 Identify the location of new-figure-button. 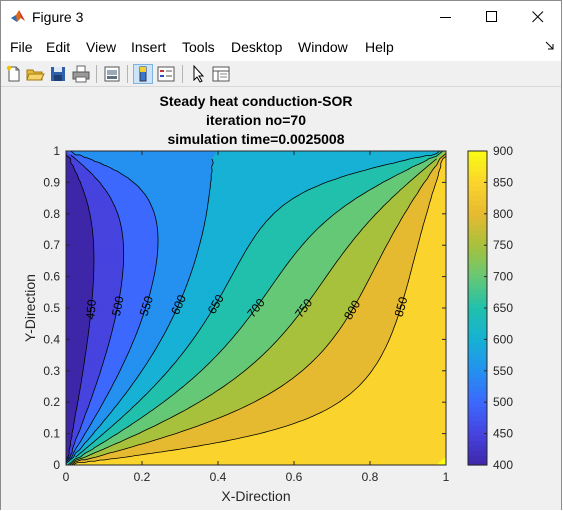
(14, 74).